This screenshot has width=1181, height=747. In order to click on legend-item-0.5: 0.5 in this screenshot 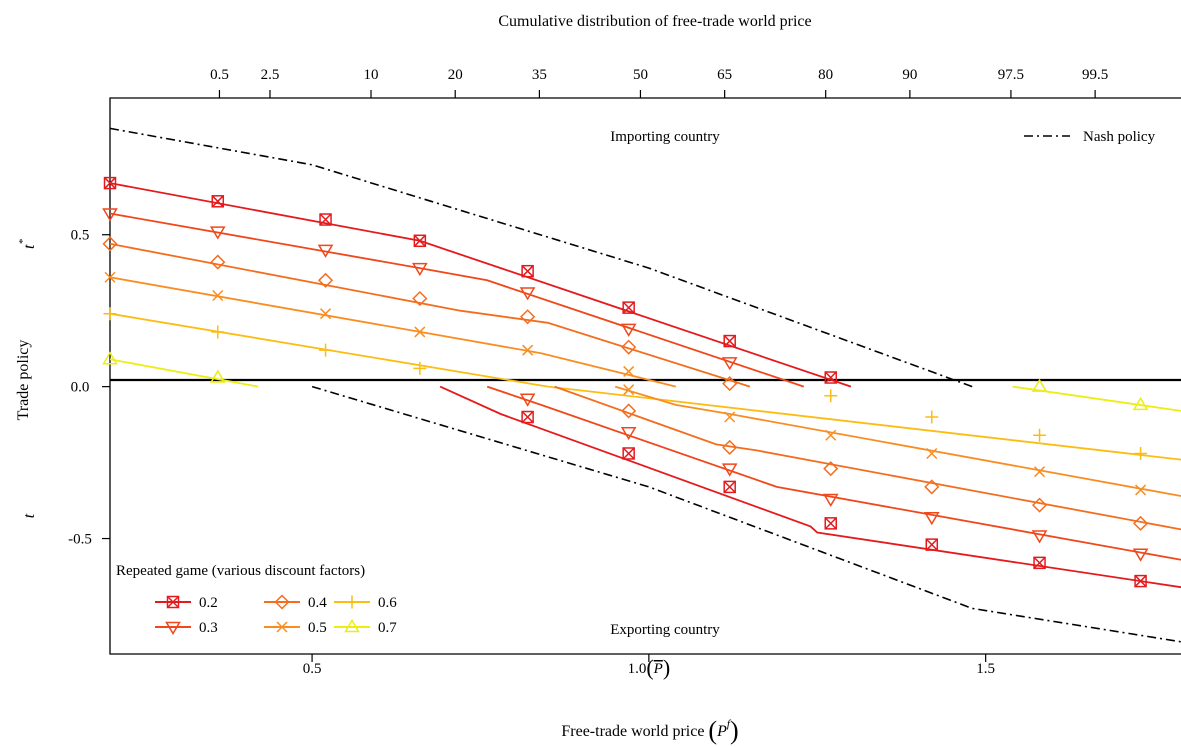, I will do `click(295, 628)`.